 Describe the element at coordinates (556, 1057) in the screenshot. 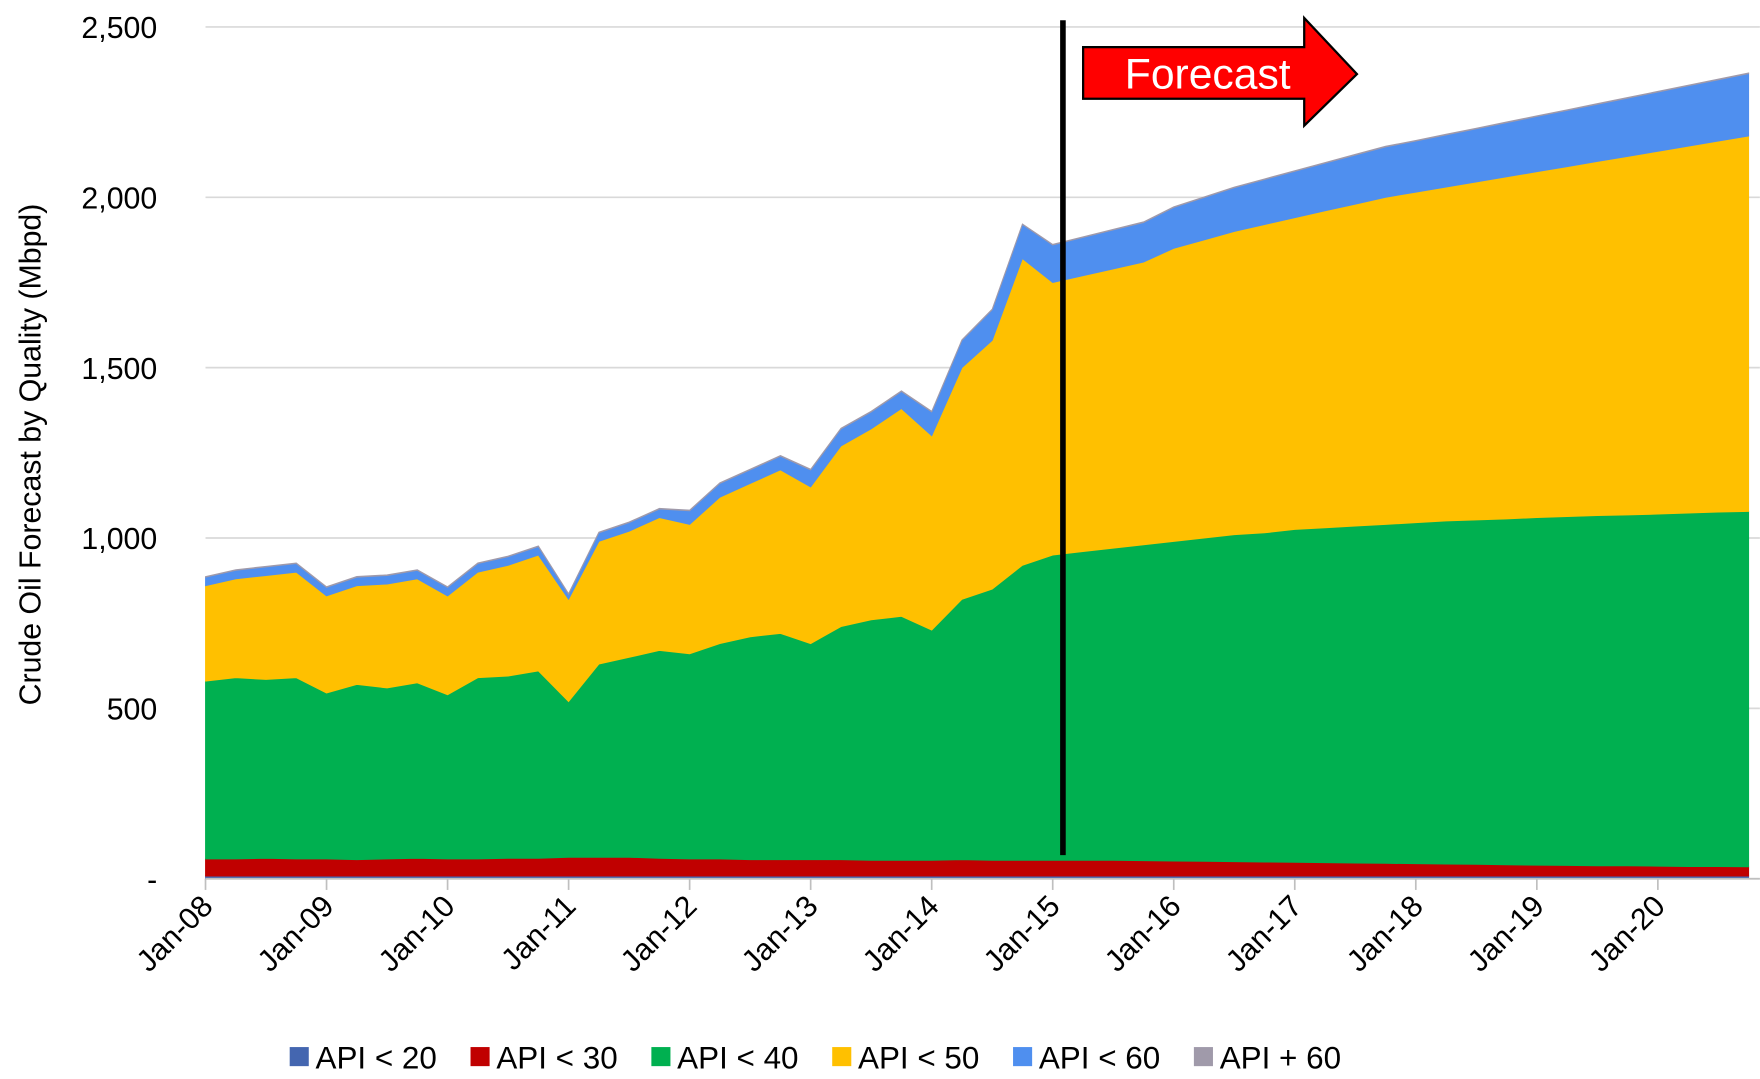

I see `legend-label: API < 30` at that location.